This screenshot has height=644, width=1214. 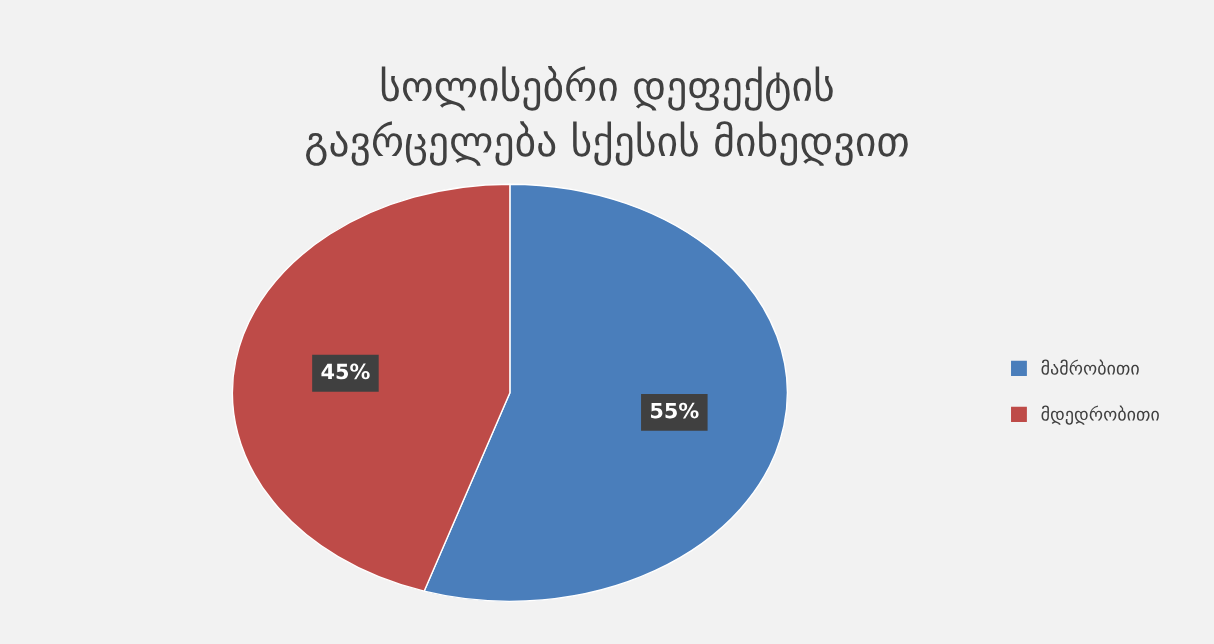 I want to click on legend-label: მამრობითი, so click(x=1090, y=367).